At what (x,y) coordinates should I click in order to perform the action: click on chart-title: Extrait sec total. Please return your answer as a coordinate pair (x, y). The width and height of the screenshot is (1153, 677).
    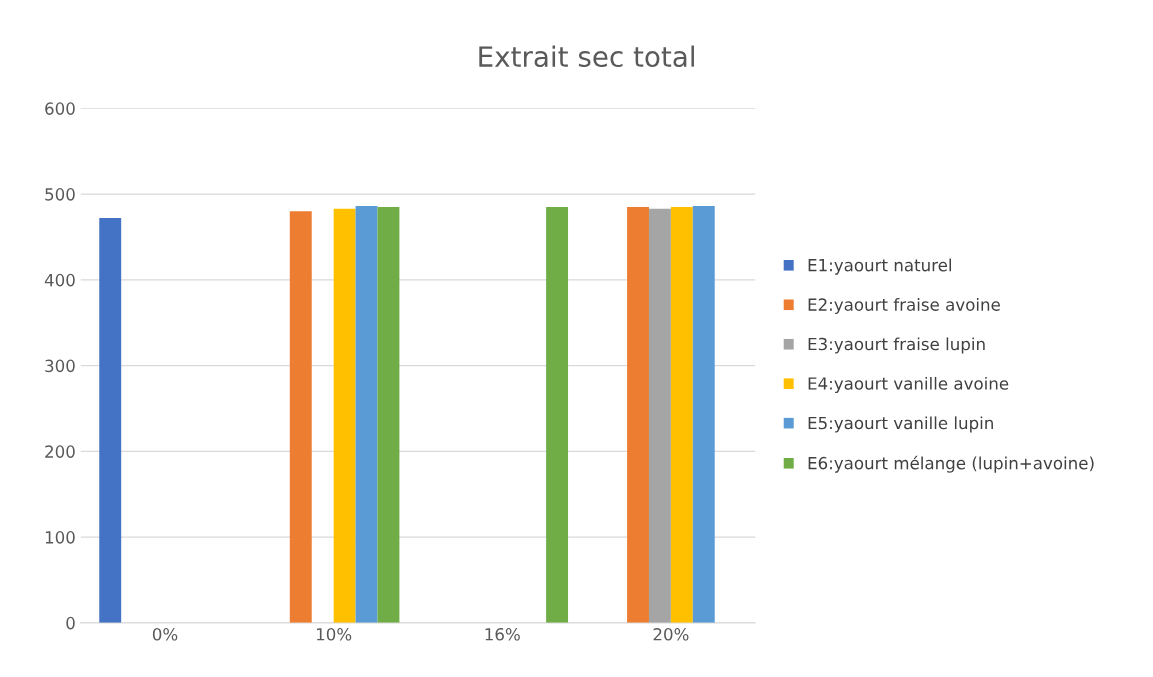
    Looking at the image, I should click on (586, 56).